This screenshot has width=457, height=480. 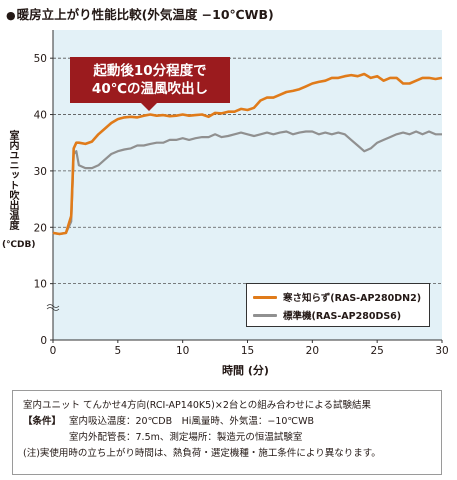 What do you see at coordinates (117, 351) in the screenshot?
I see `x-tick-label-5: 5` at bounding box center [117, 351].